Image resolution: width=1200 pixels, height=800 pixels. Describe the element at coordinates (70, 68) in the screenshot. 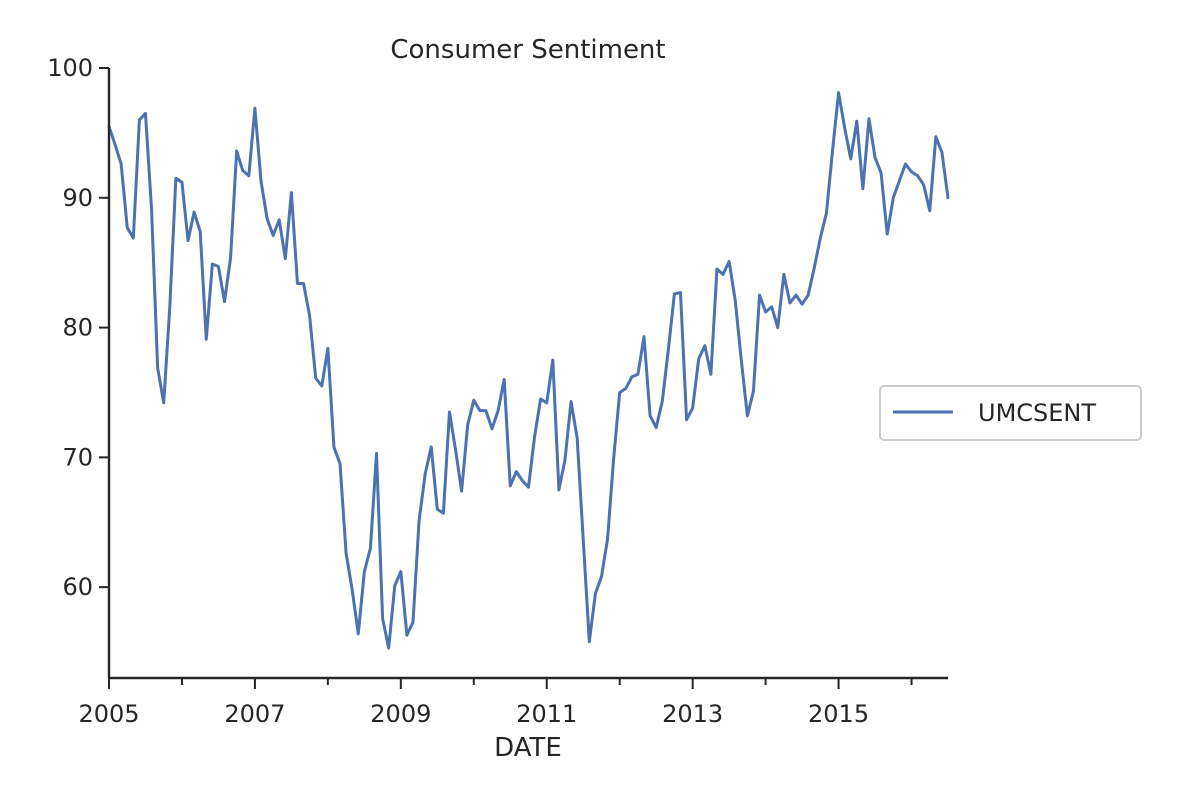

I see `y-tick-label-100: 100` at that location.